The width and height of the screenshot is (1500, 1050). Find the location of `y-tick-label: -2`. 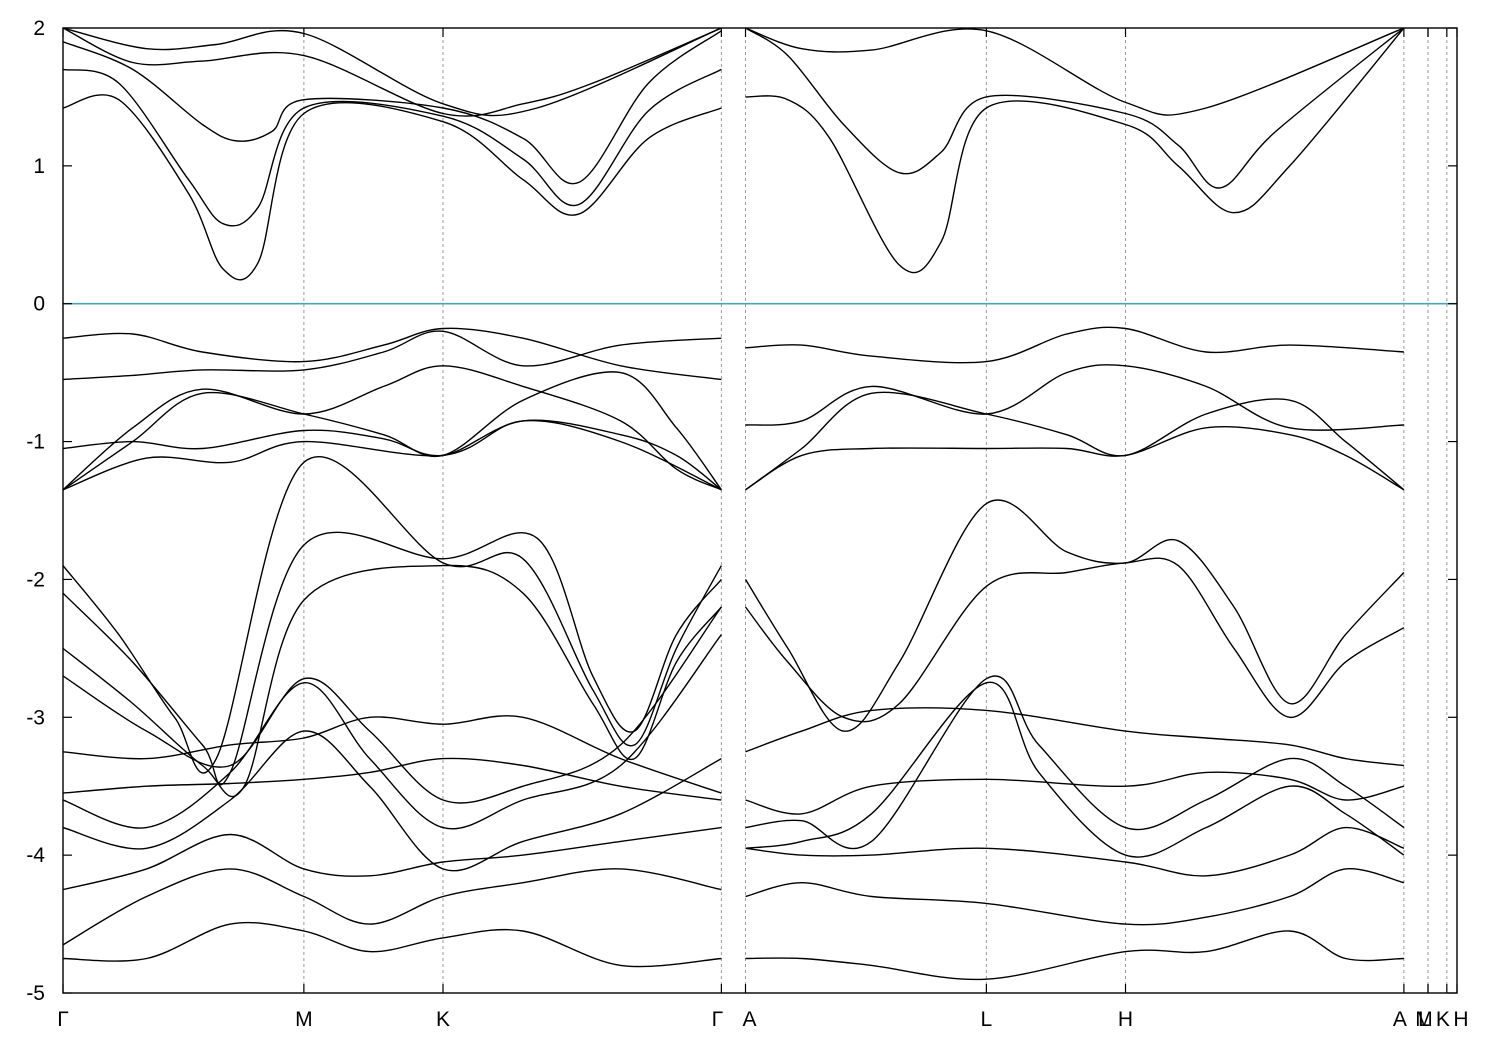

y-tick-label: -2 is located at coordinates (35, 579).